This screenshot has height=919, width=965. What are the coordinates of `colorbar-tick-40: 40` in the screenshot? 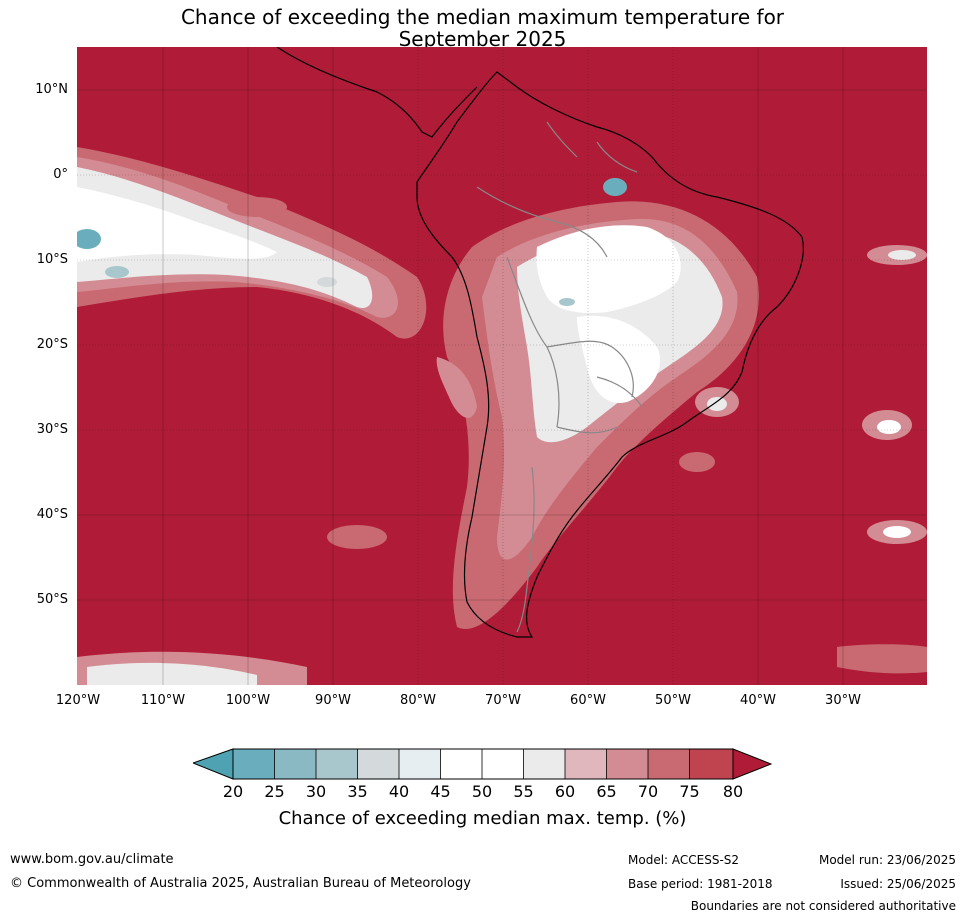 It's located at (399, 791).